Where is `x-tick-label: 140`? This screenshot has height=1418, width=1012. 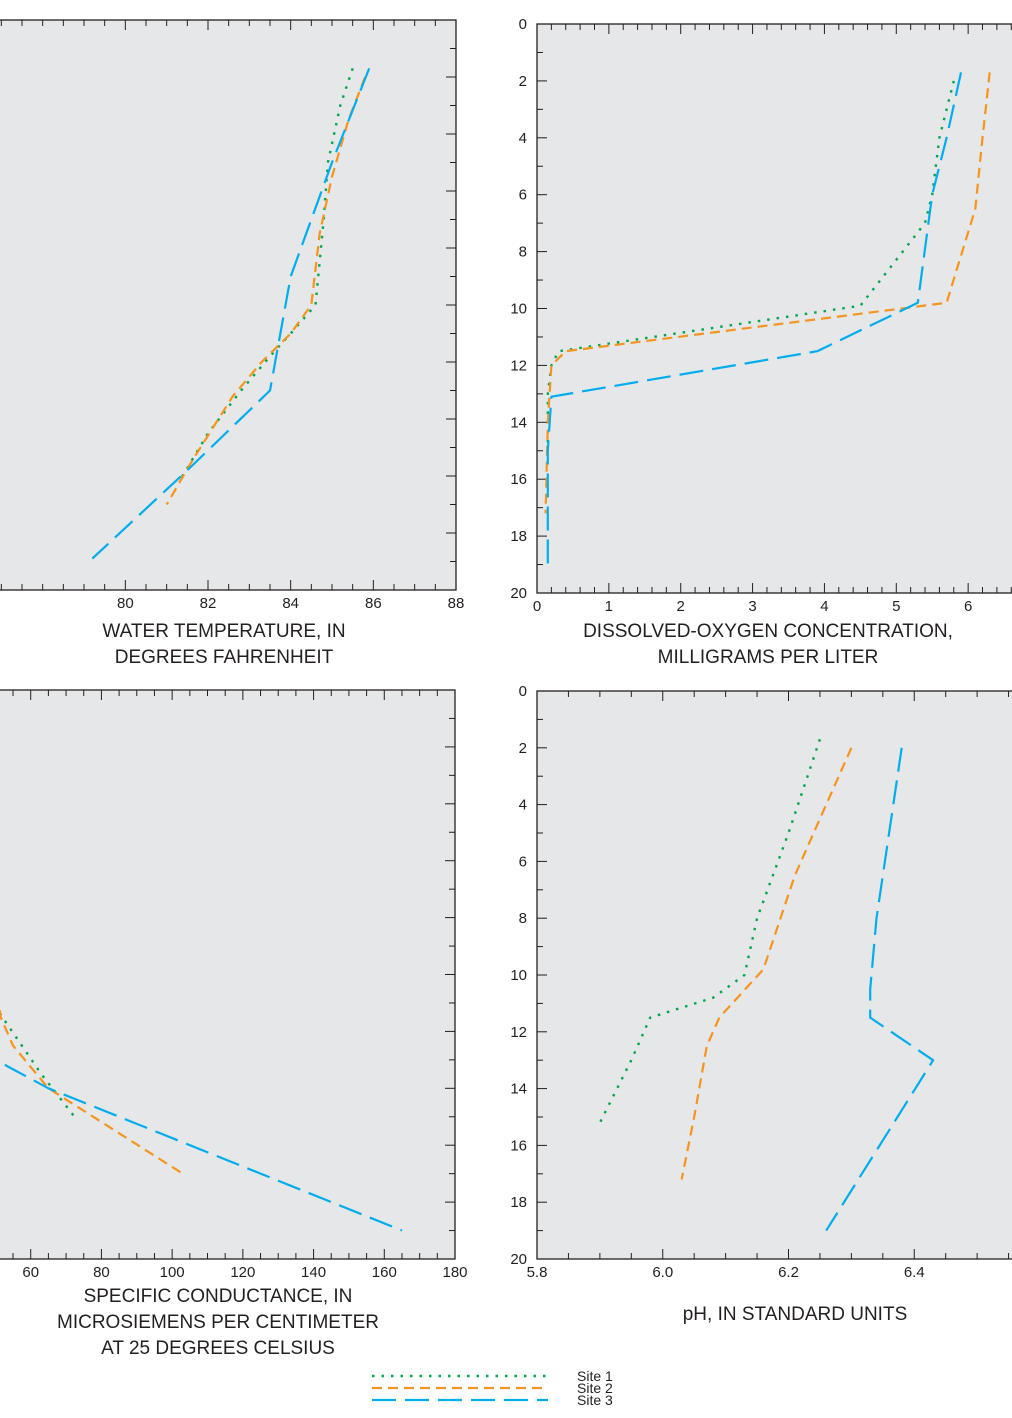 x-tick-label: 140 is located at coordinates (313, 1272).